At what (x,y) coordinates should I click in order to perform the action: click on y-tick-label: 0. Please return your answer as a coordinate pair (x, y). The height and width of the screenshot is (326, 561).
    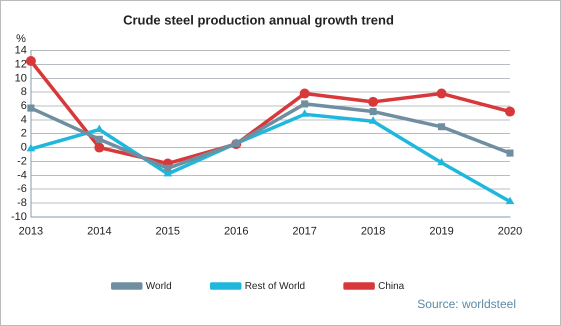
    Looking at the image, I should click on (23, 148).